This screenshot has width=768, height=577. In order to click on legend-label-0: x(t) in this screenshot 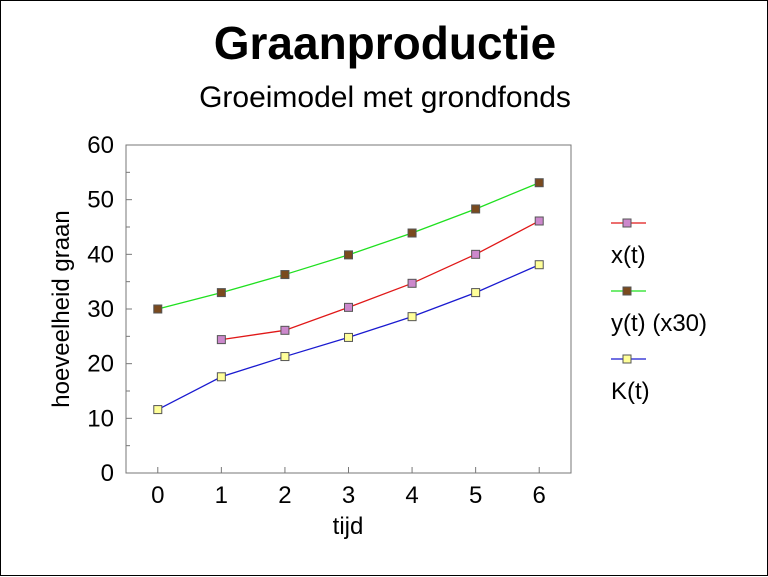, I will do `click(628, 255)`.